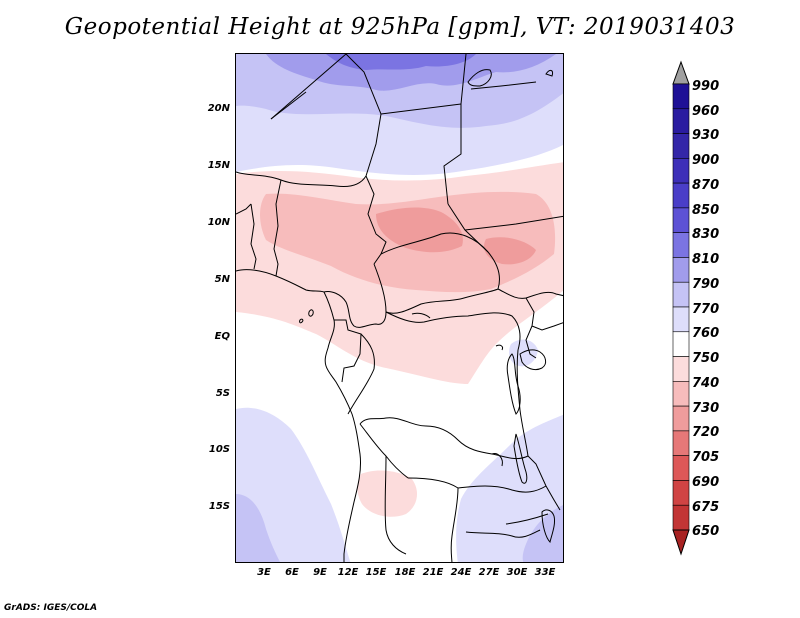 The image size is (800, 618). What do you see at coordinates (461, 572) in the screenshot?
I see `lon-label-24e: 24E` at bounding box center [461, 572].